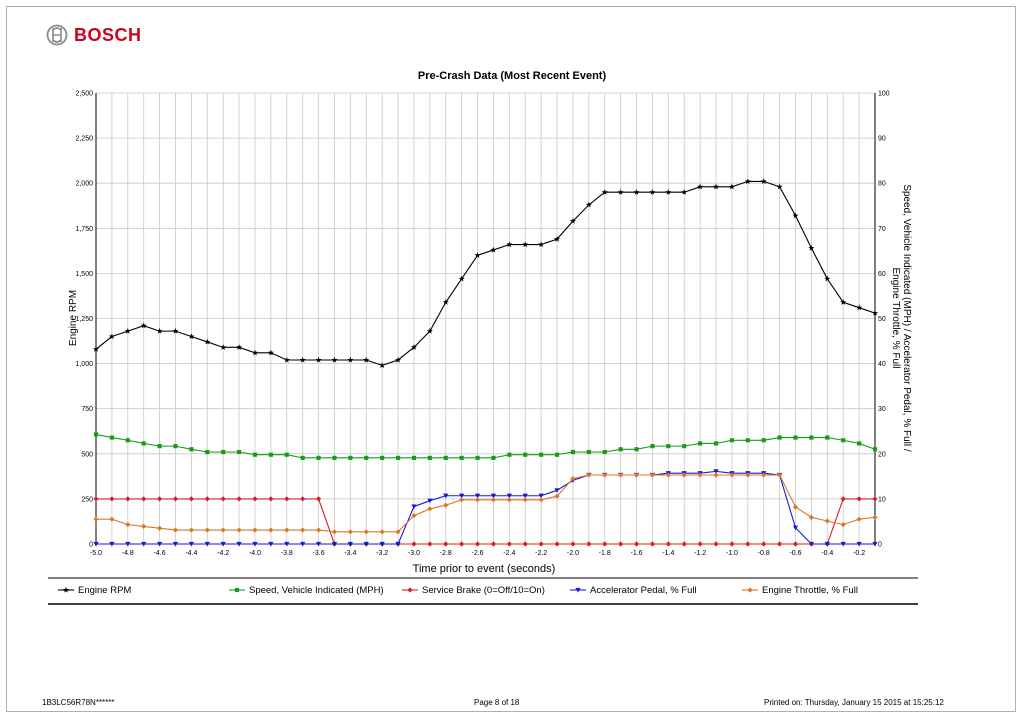 Image resolution: width=1024 pixels, height=720 pixels. I want to click on x-tick-label: -0.4, so click(827, 553).